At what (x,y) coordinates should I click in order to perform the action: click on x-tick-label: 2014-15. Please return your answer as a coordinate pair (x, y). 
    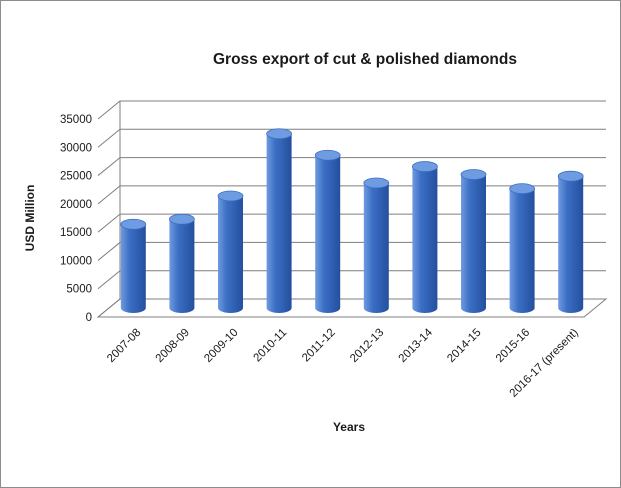
    Looking at the image, I should click on (464, 346).